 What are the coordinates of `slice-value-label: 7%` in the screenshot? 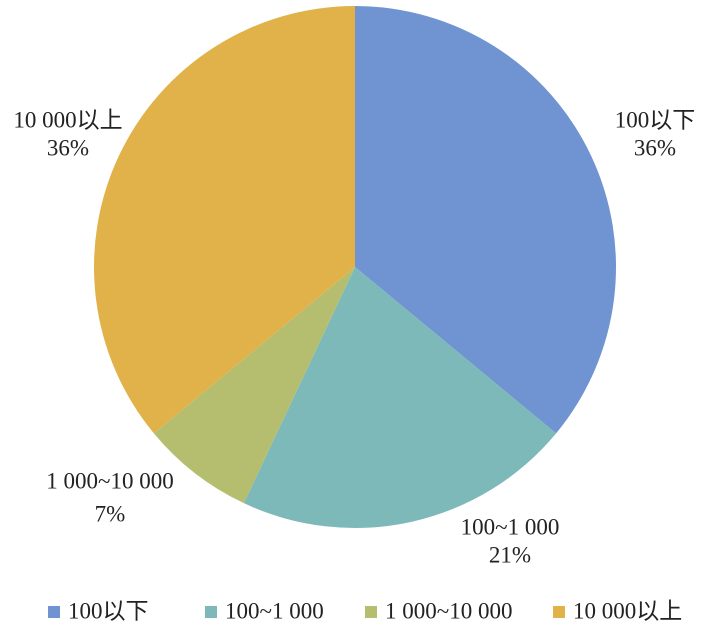 It's located at (110, 513).